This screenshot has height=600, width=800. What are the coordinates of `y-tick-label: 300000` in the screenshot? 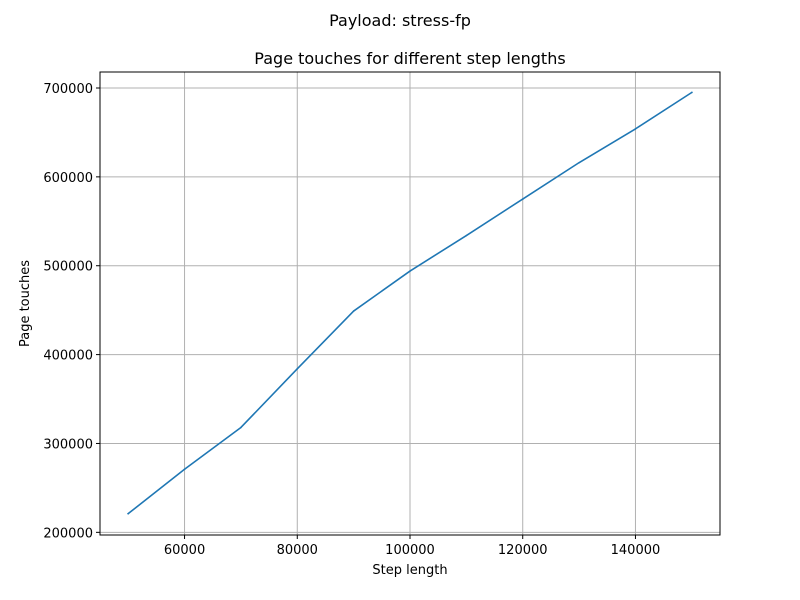 It's located at (68, 444).